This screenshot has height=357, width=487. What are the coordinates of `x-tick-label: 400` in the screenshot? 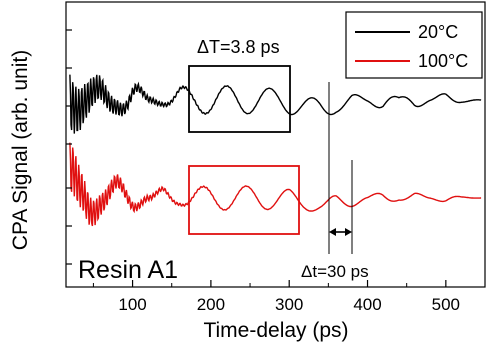 It's located at (367, 304).